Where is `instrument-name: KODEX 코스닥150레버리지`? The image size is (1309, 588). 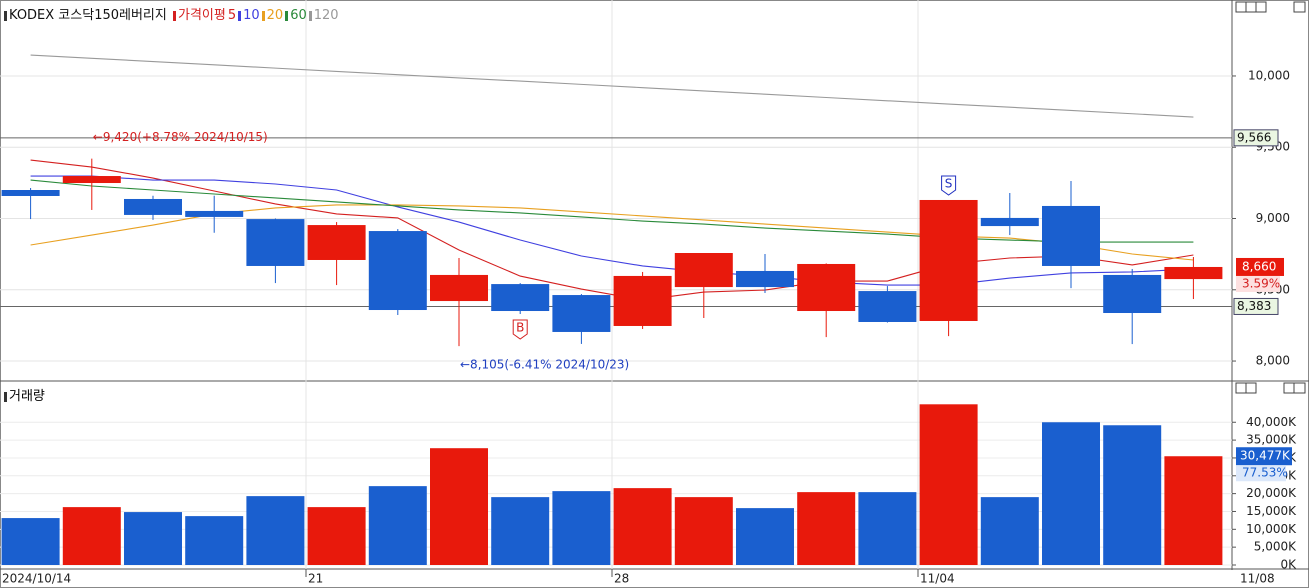 instrument-name: KODEX 코스닥150레버리지 is located at coordinates (88, 15).